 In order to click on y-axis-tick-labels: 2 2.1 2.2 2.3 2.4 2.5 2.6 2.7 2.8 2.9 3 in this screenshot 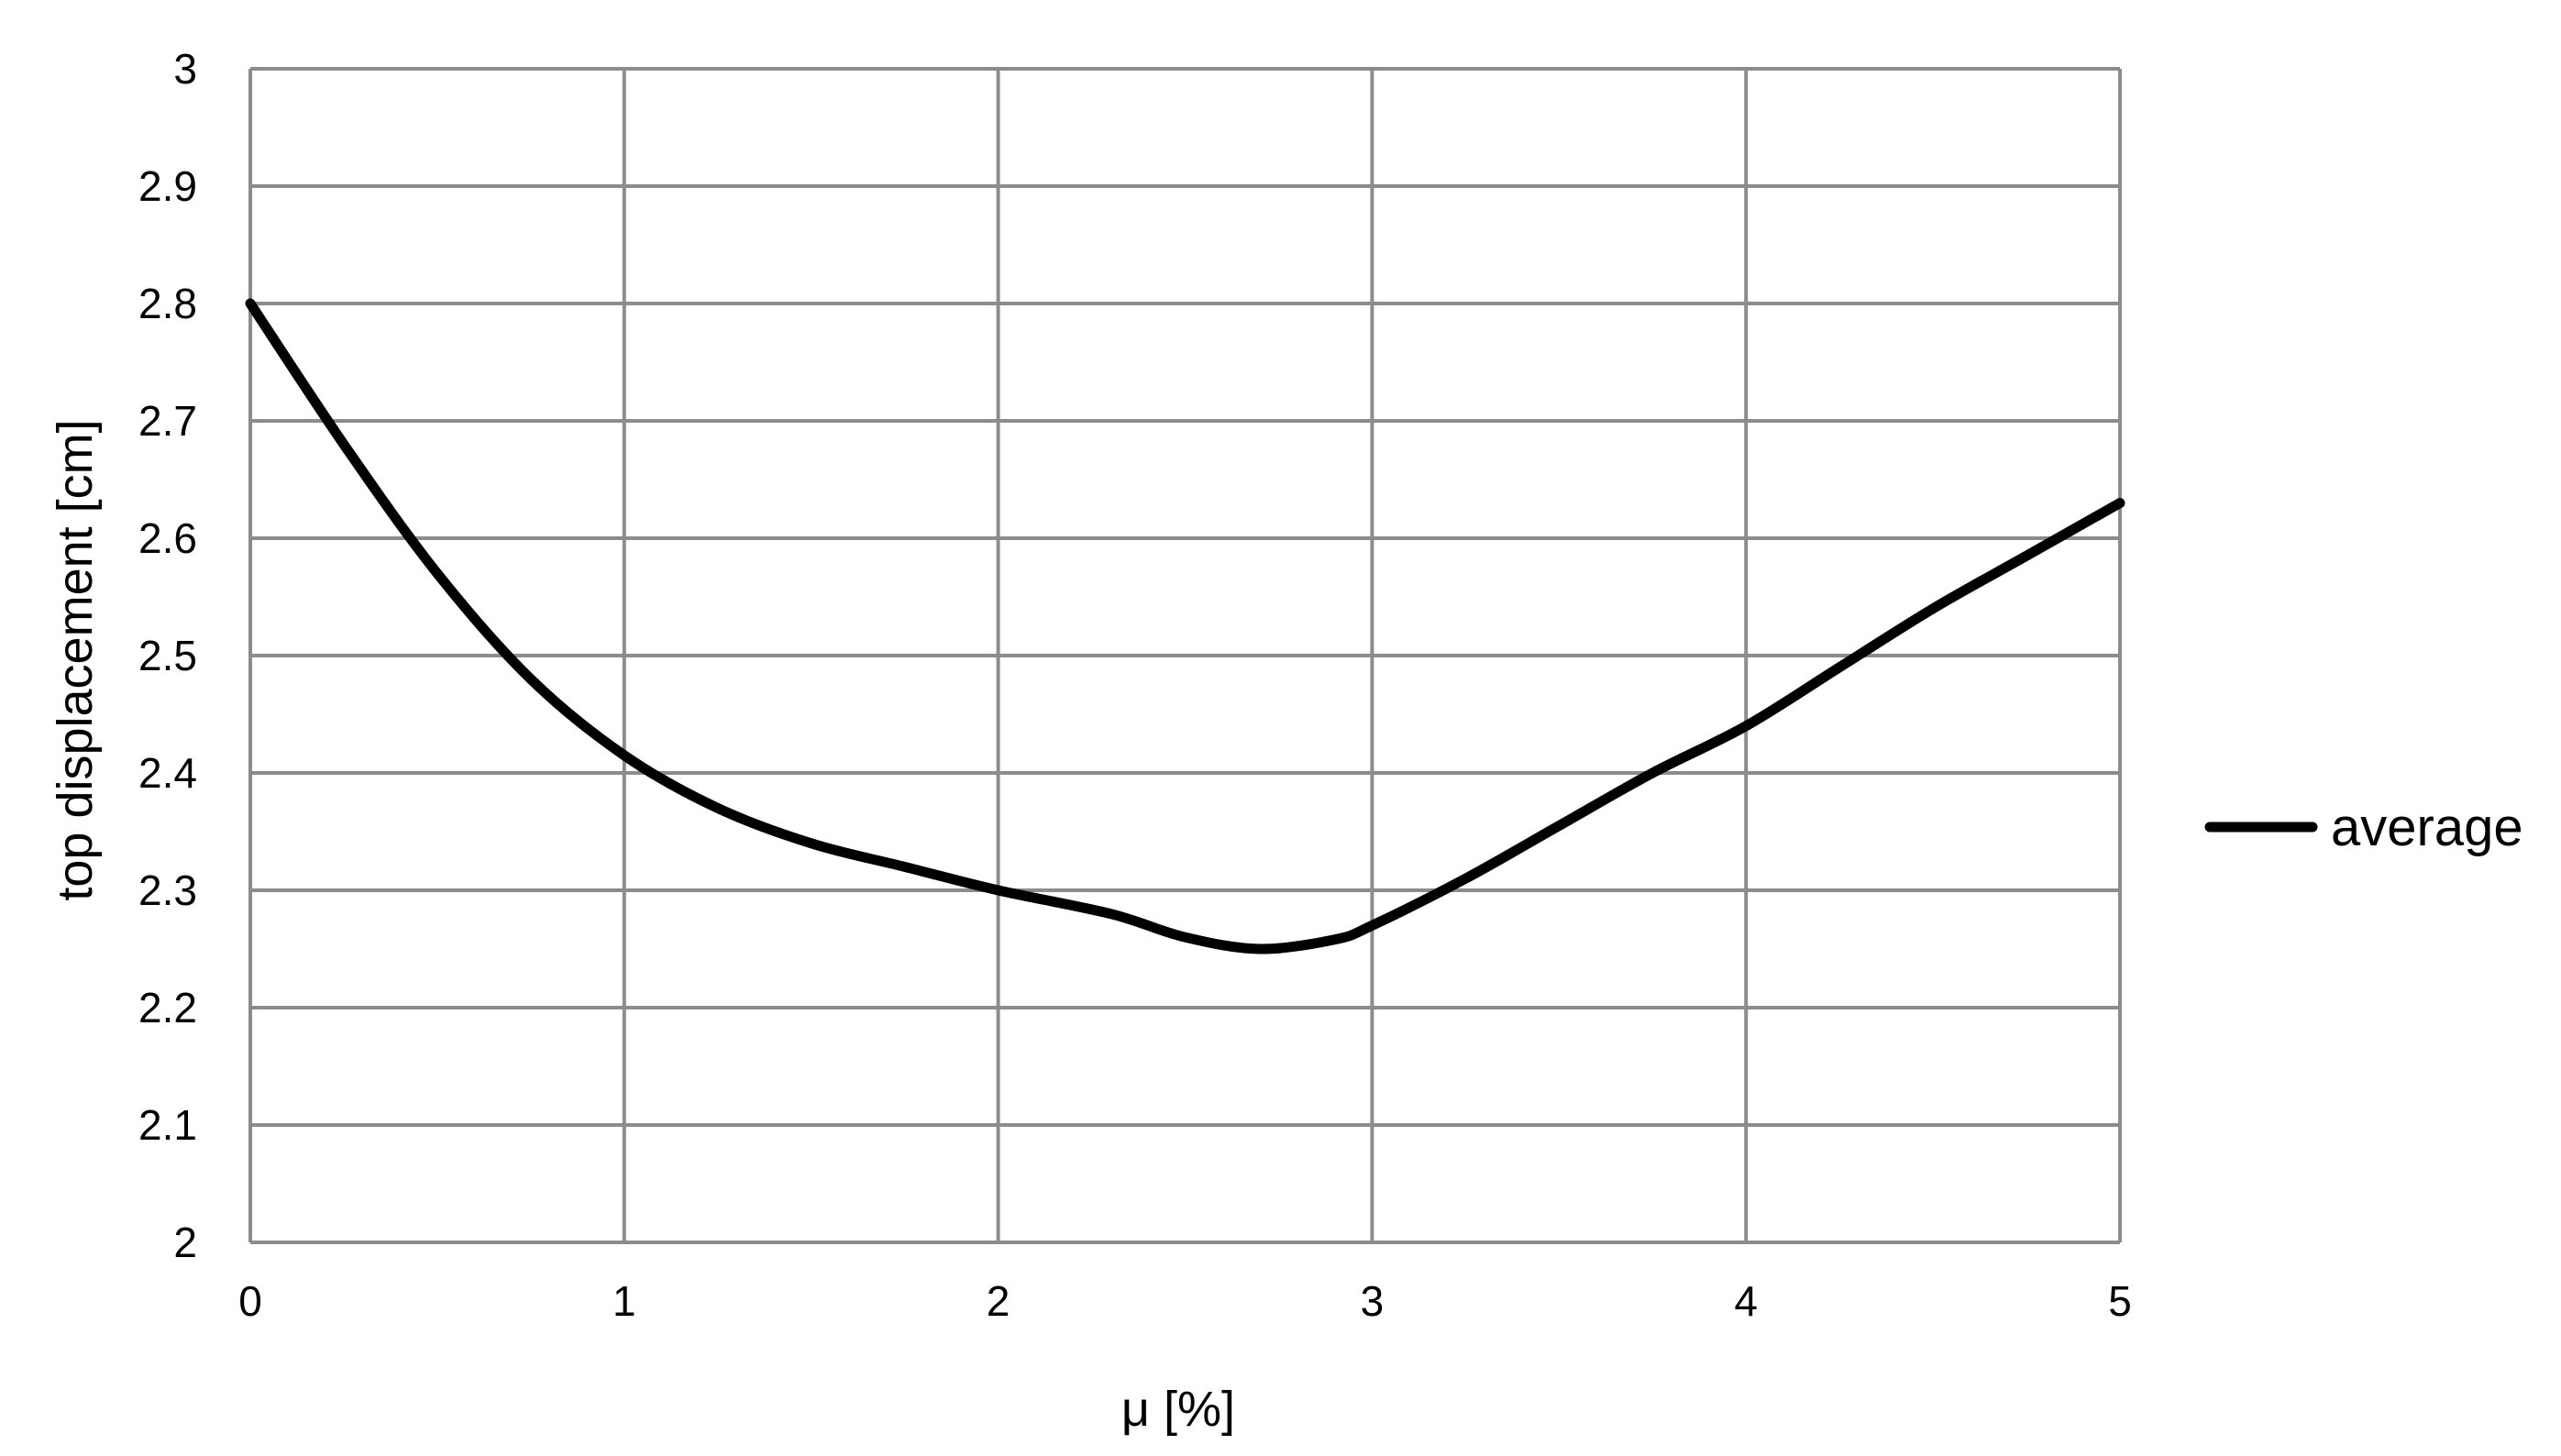, I will do `click(167, 655)`.